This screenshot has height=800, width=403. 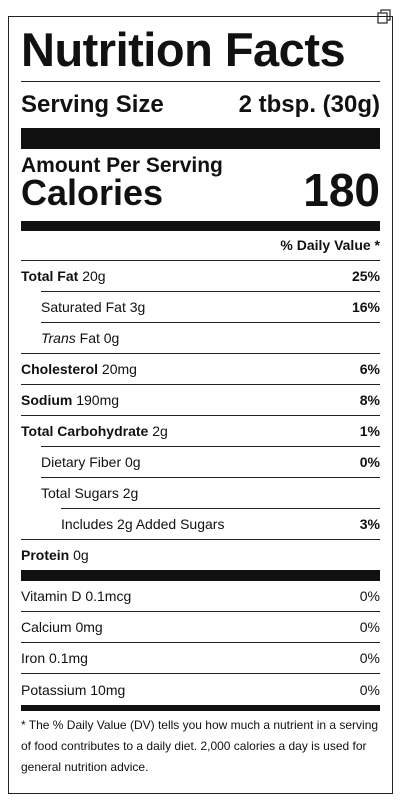 I want to click on vitamin-label: Potassium 10mg, so click(x=73, y=689).